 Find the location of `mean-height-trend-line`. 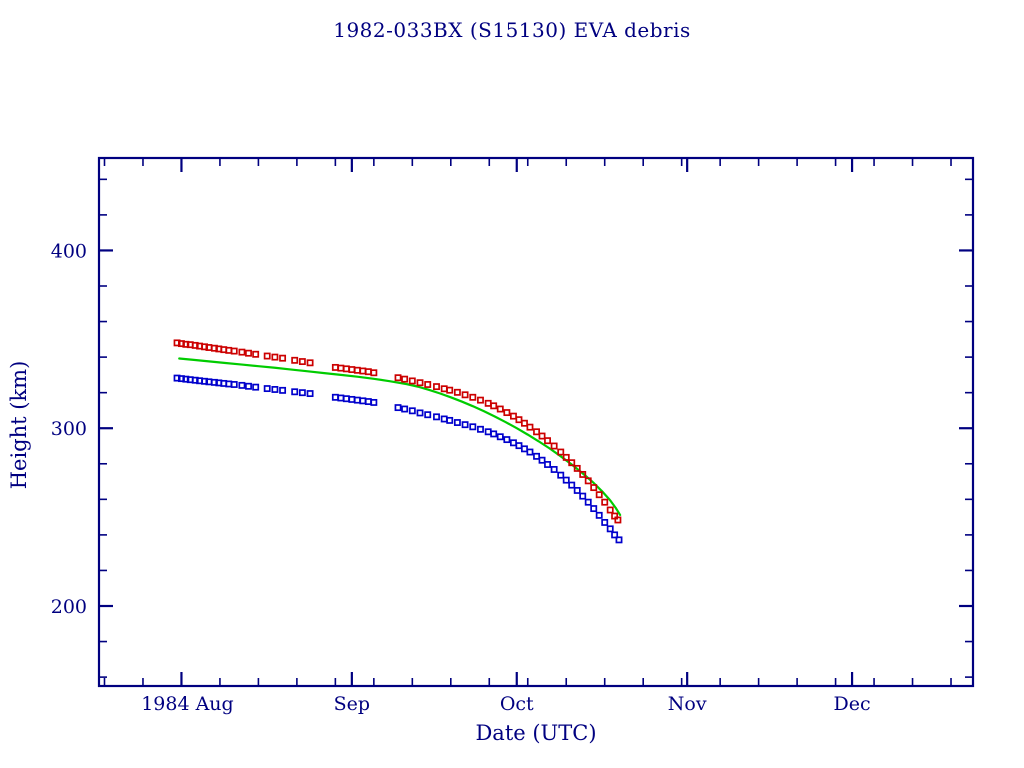

mean-height-trend-line is located at coordinates (400, 437).